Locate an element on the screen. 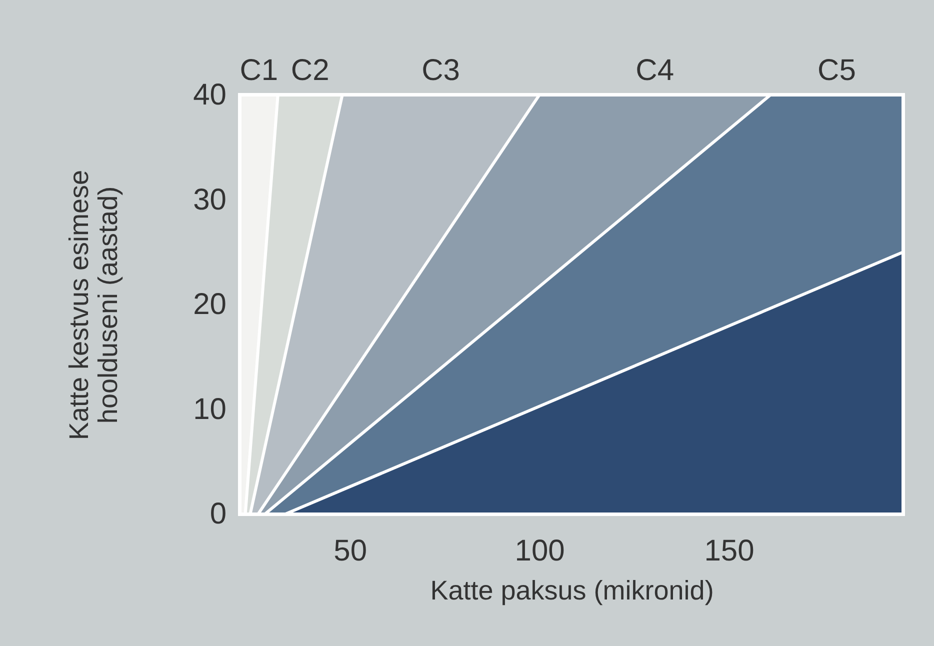 The height and width of the screenshot is (646, 934). x-tick-label: 50 is located at coordinates (351, 551).